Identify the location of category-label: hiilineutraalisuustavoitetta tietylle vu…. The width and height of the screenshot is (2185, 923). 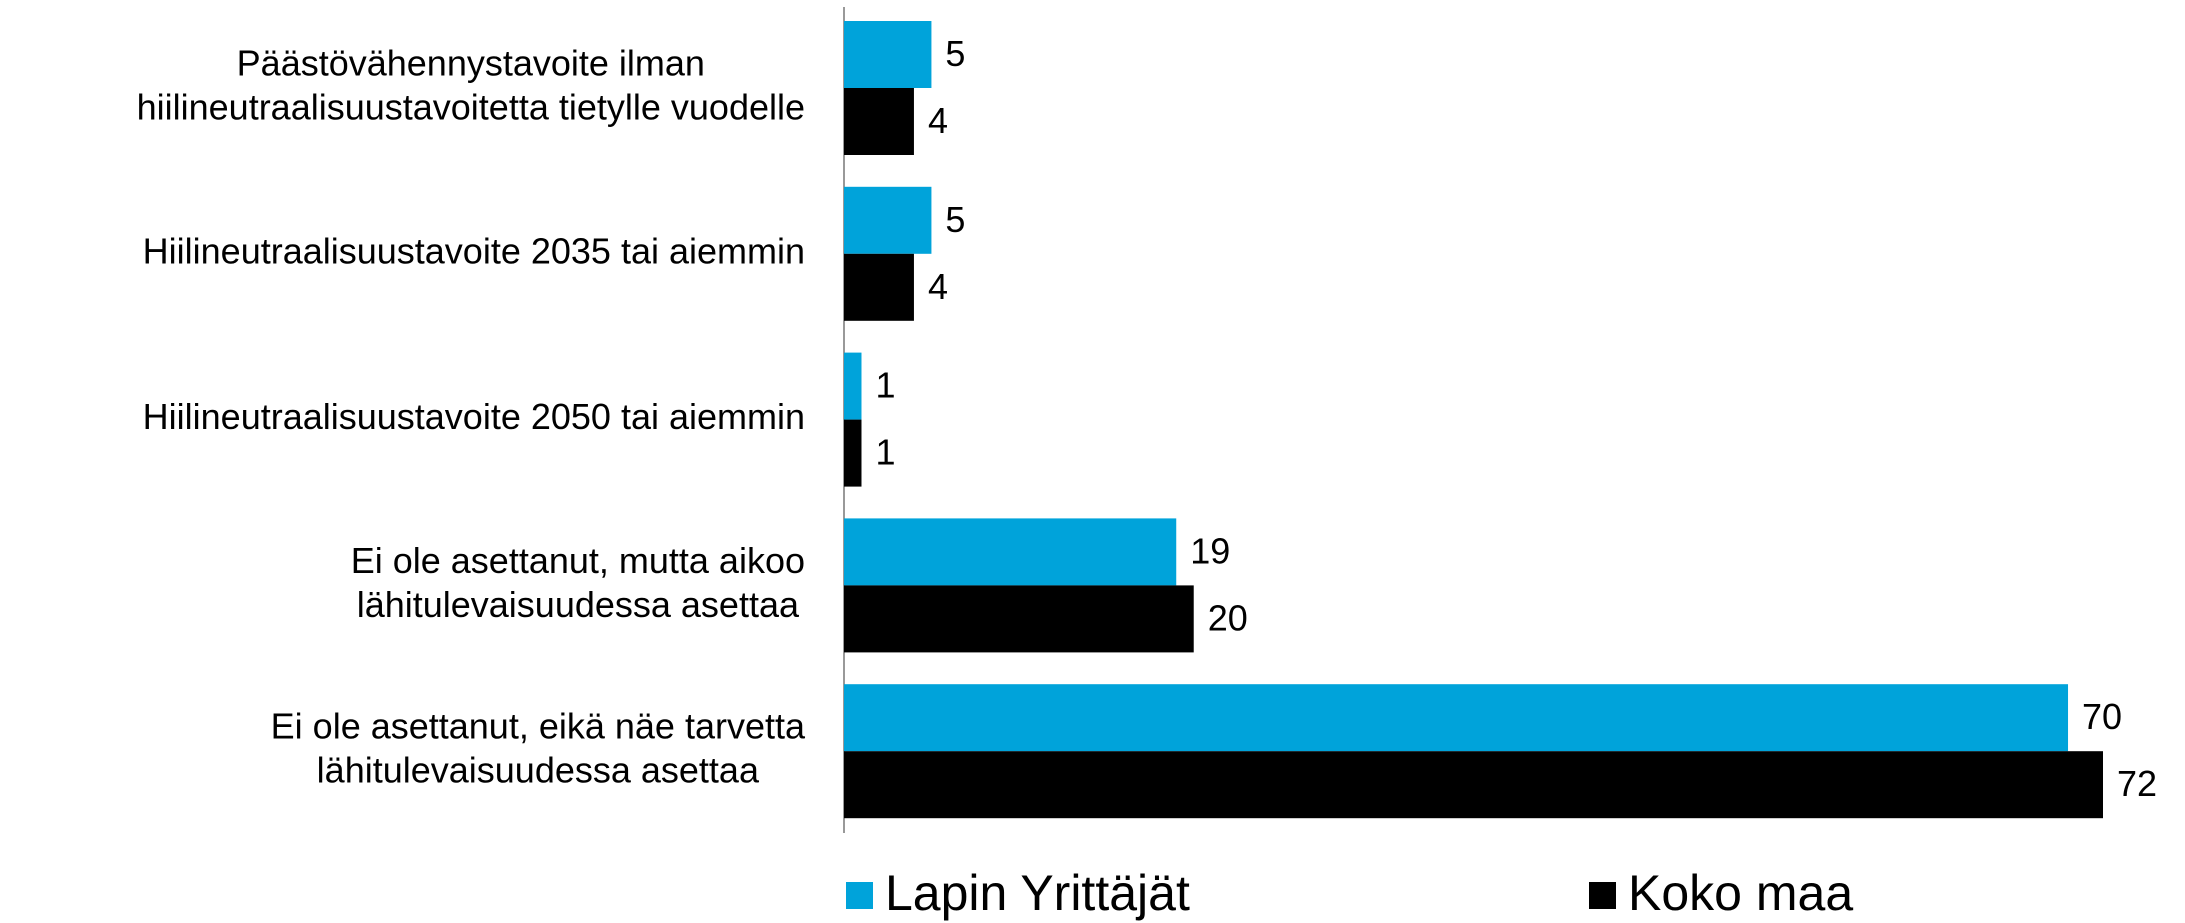
(471, 107).